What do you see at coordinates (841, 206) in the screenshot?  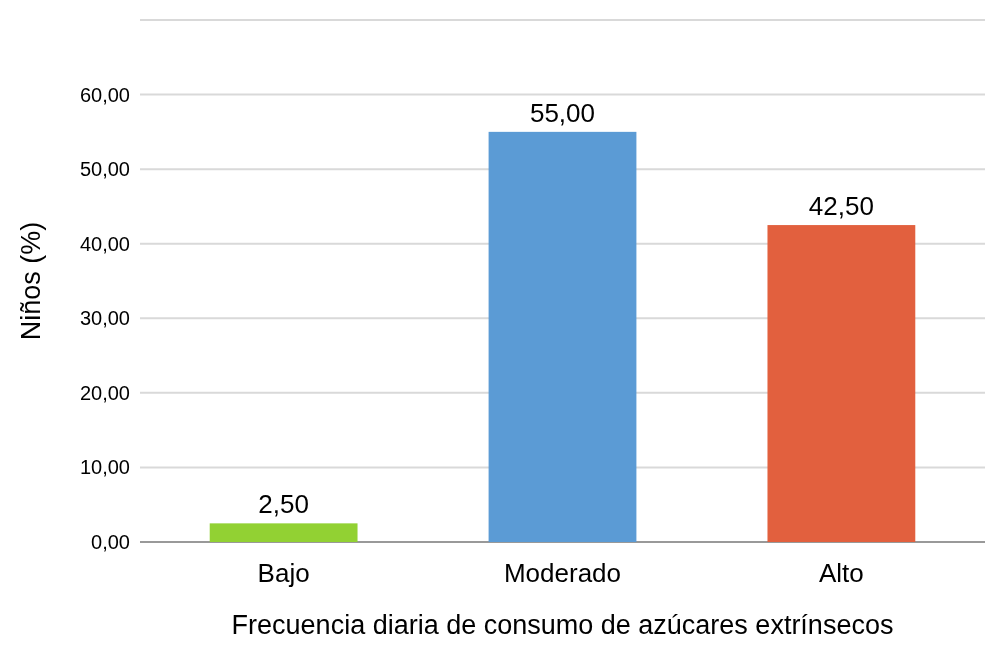 I see `data-label: 42,50` at bounding box center [841, 206].